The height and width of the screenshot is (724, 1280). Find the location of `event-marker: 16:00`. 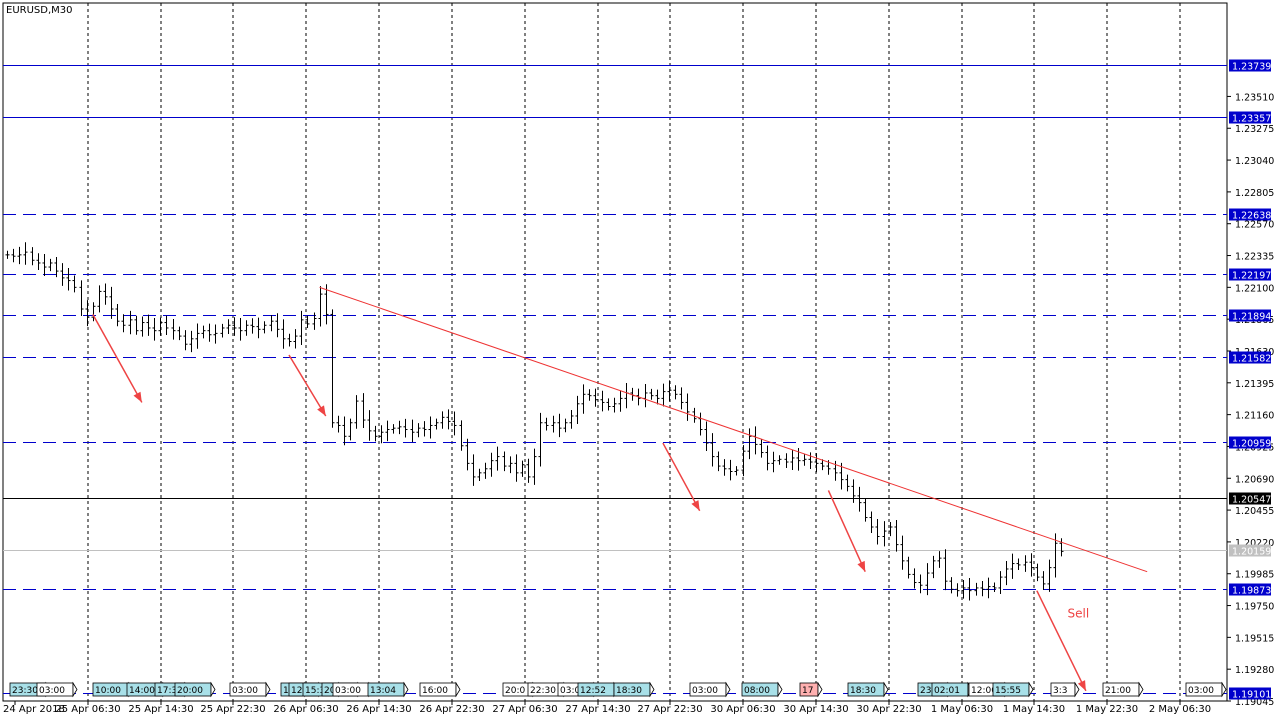

event-marker: 16:00 is located at coordinates (440, 689).